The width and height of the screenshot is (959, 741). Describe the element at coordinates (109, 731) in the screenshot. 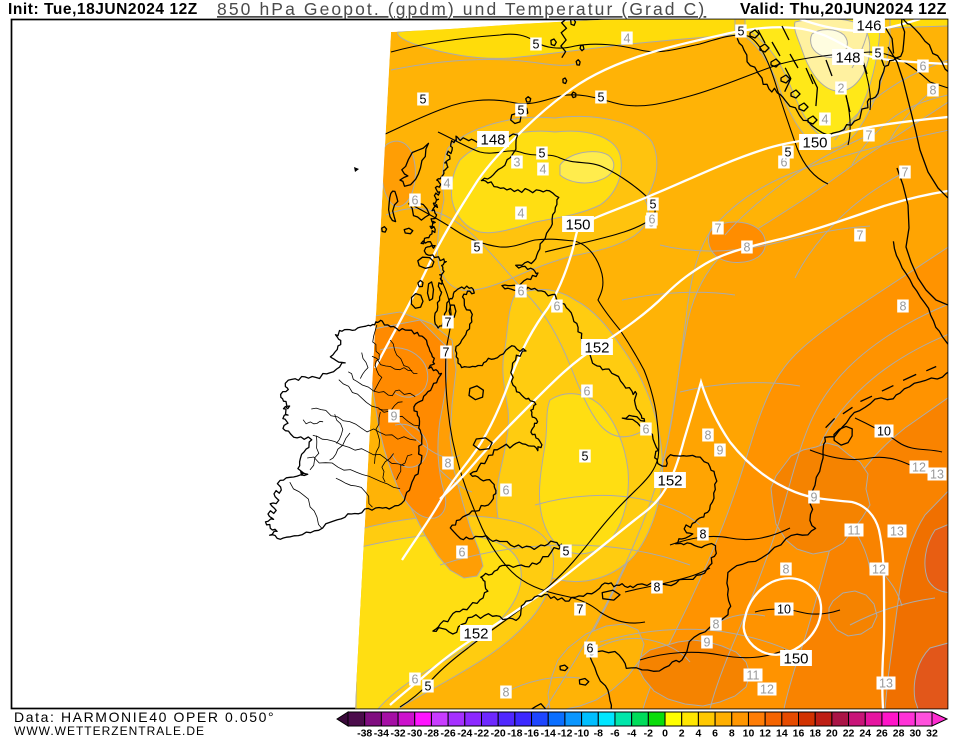

I see `svg-text: WWW.WETTERZENTRALE.DE` at that location.